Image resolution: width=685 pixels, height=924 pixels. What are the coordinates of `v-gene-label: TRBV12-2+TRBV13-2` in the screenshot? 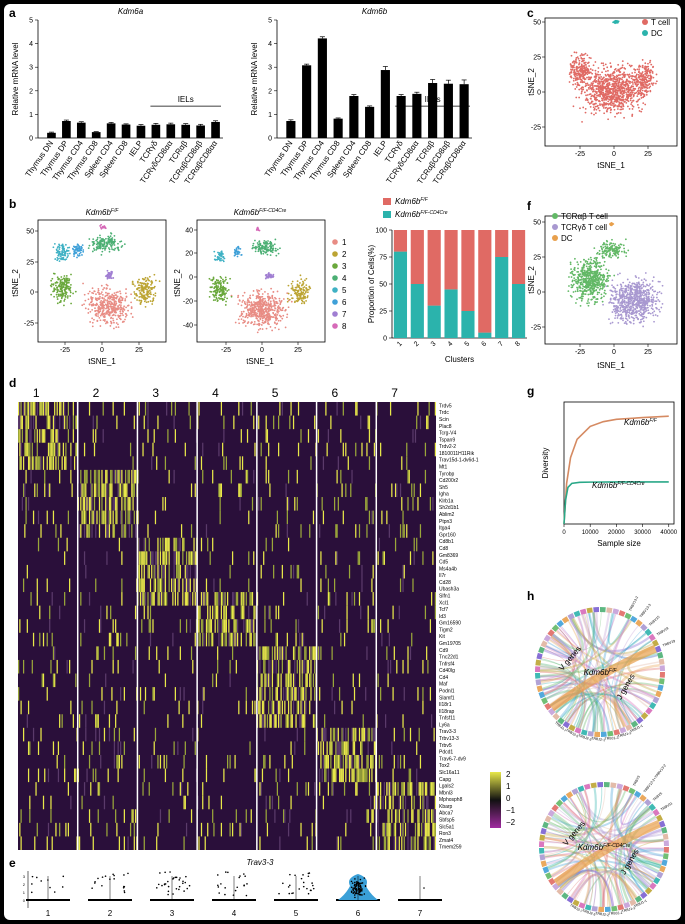 It's located at (655, 778).